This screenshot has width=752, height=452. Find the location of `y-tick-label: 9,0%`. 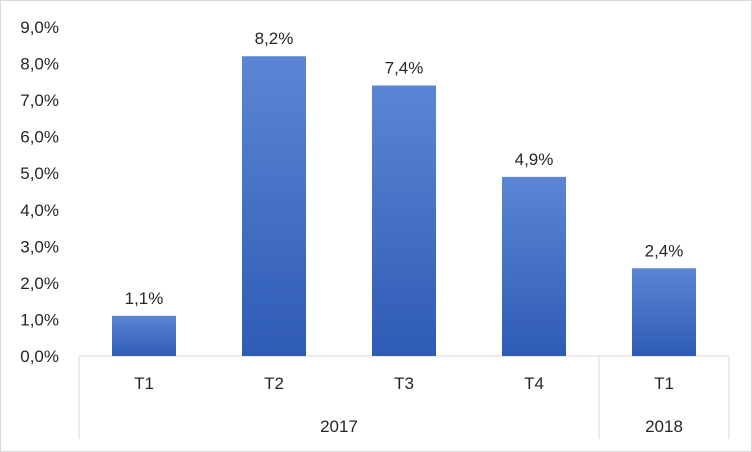

y-tick-label: 9,0% is located at coordinates (39, 27).